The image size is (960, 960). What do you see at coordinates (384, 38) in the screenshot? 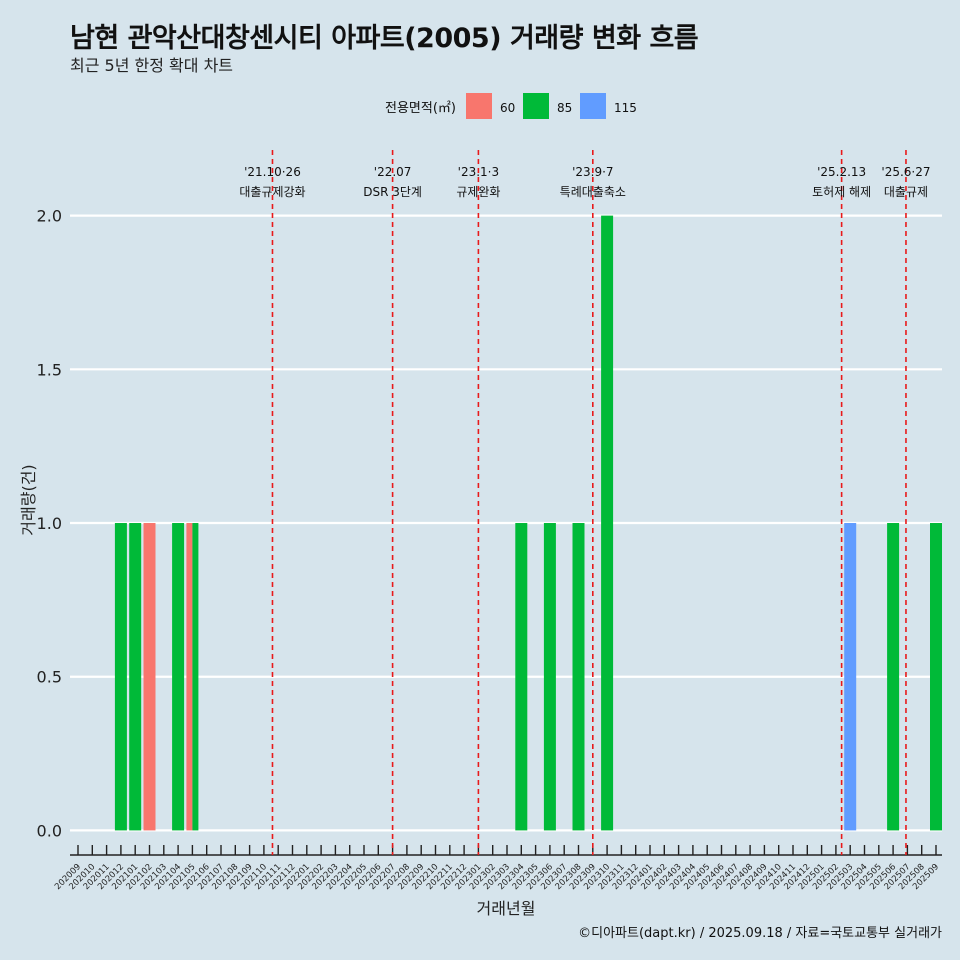
I see `chart-title: 남현 관악산대창센시티 아파트(2005) 거래량 변화 흐름` at bounding box center [384, 38].